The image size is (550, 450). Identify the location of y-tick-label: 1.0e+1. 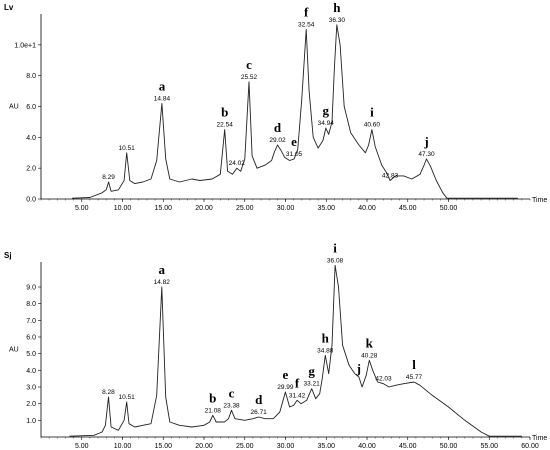
(25, 45).